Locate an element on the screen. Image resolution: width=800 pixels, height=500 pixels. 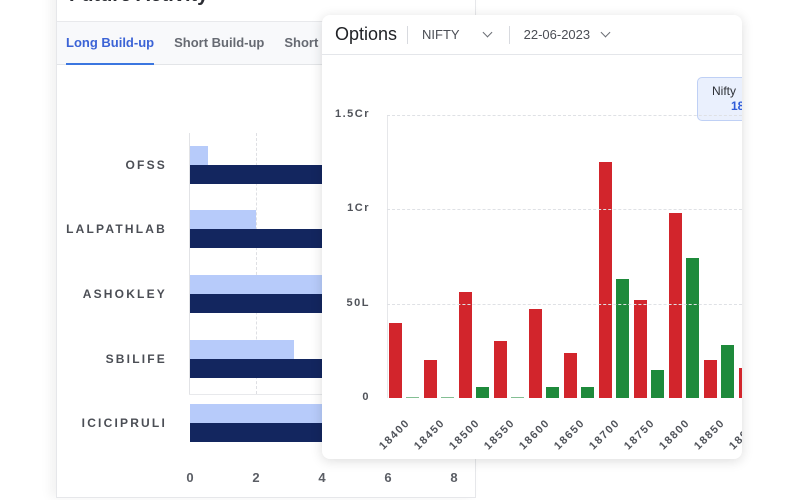
y-tick-label: 50L is located at coordinates (358, 302).